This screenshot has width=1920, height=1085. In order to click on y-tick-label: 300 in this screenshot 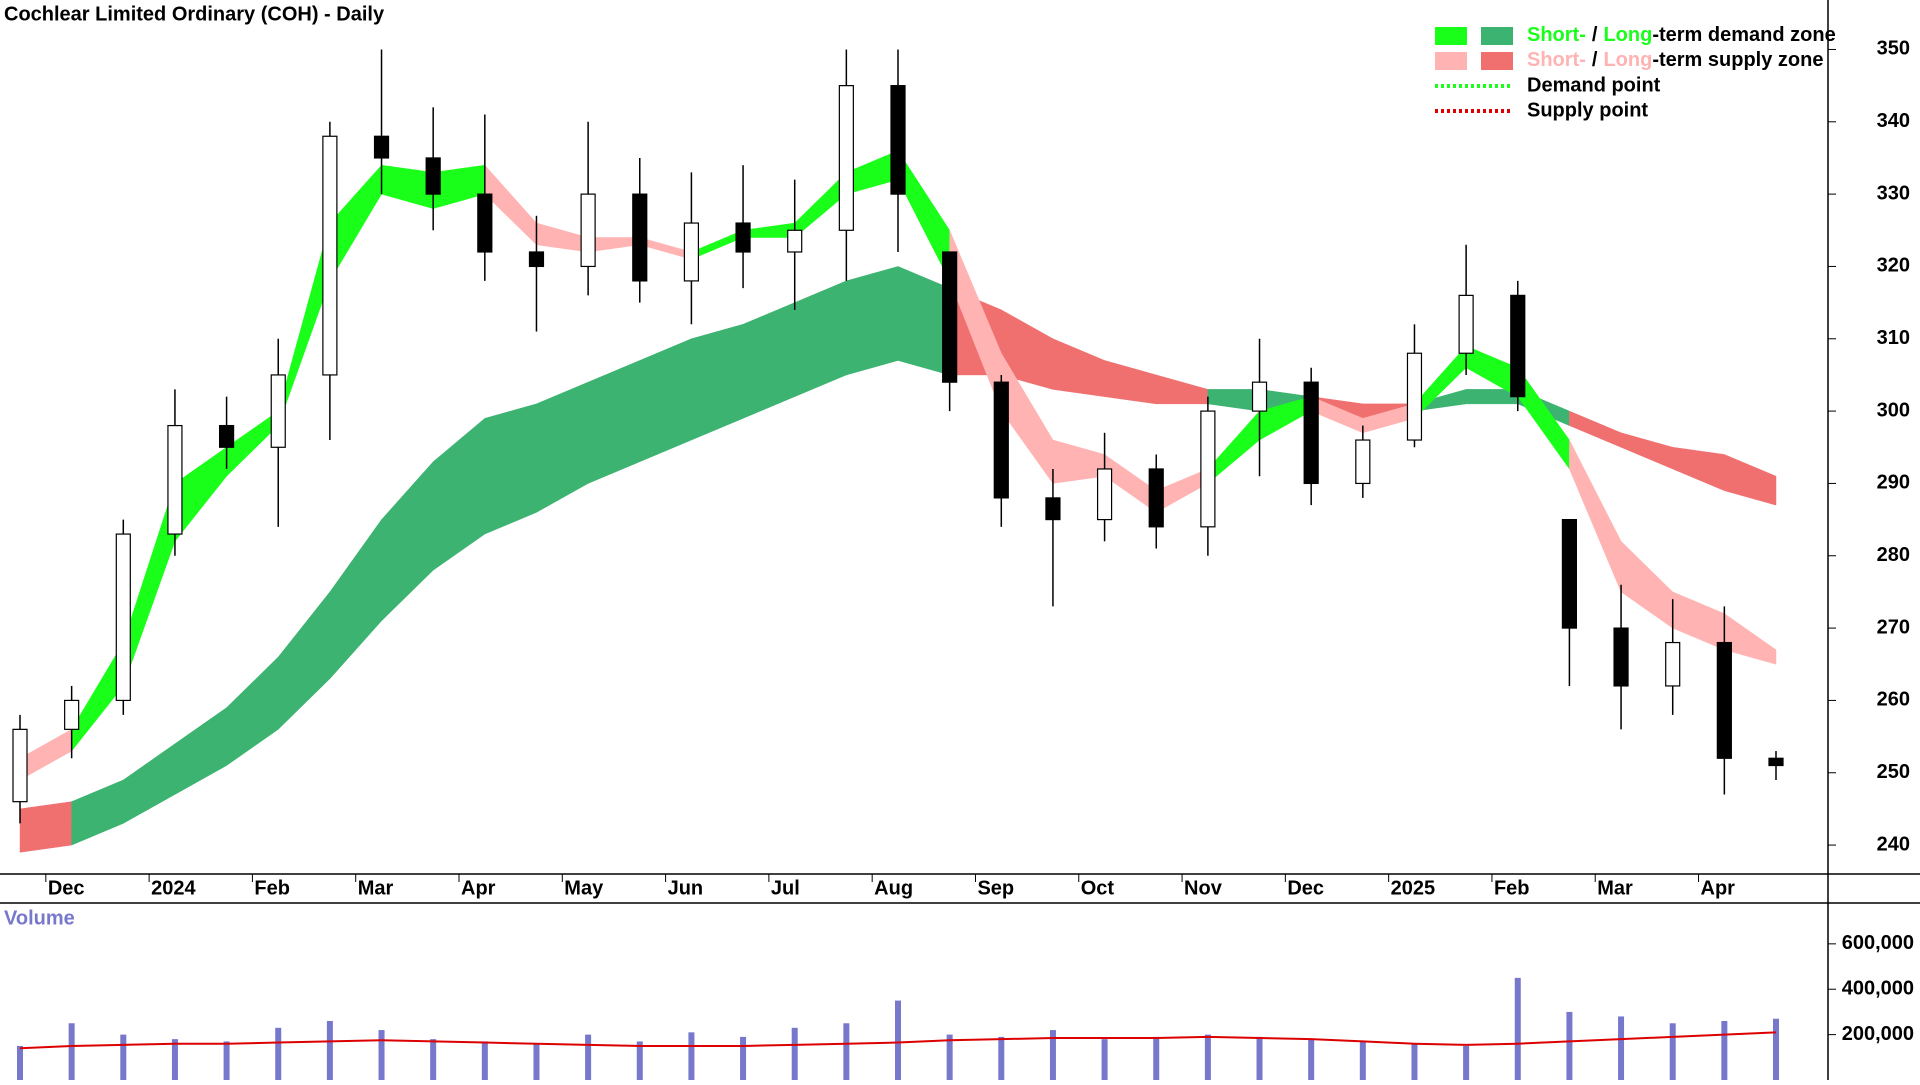, I will do `click(1893, 410)`.